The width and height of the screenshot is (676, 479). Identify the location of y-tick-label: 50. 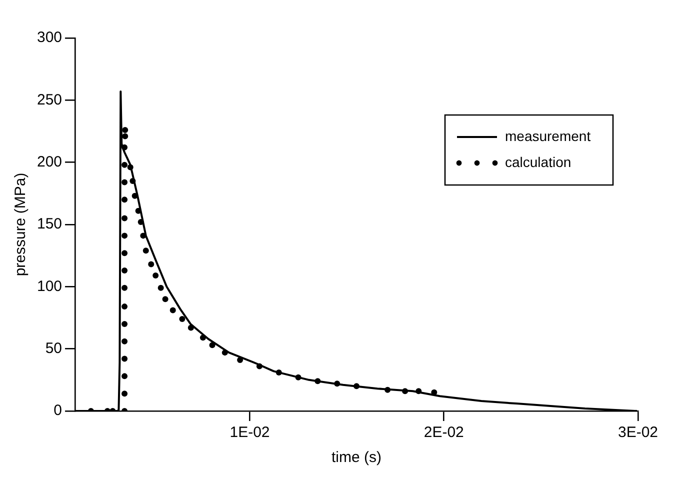
(53, 348).